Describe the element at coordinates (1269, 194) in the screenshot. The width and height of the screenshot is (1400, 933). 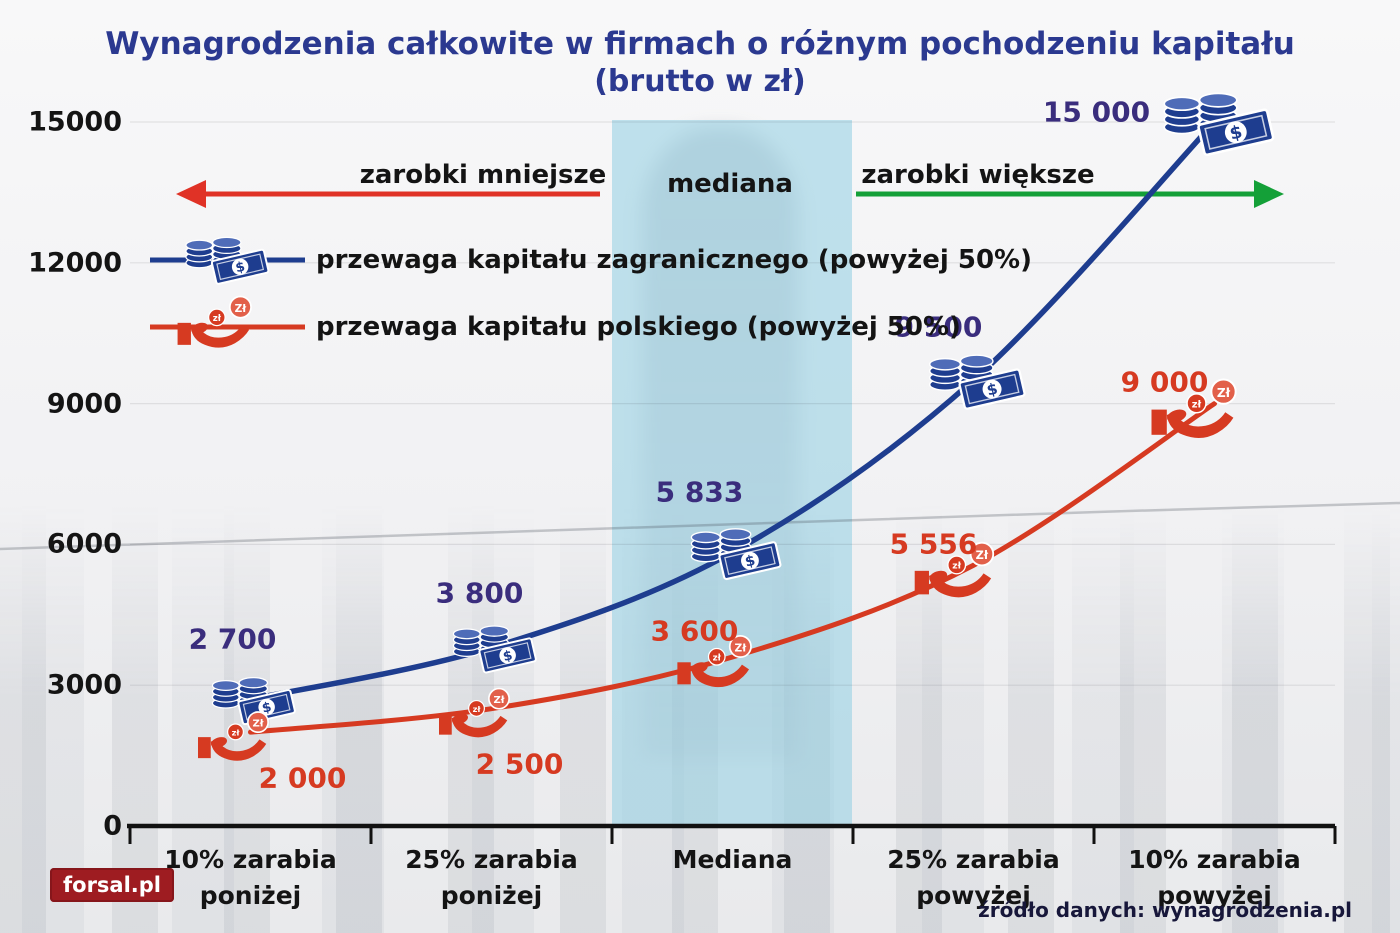
I see `arrow-larger-head-icon` at that location.